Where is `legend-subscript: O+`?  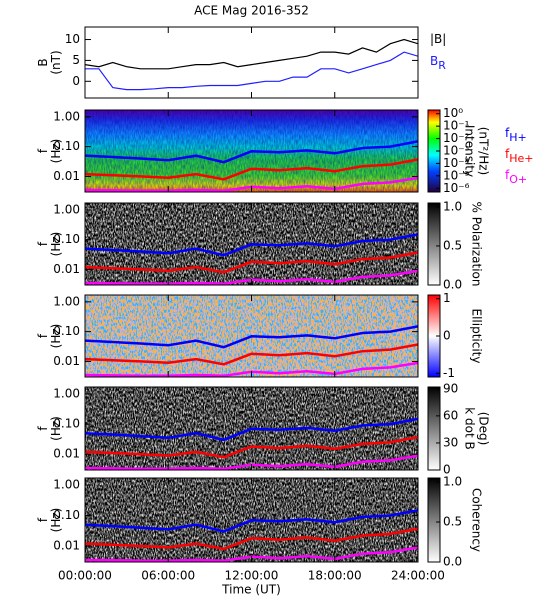 legend-subscript: O+ is located at coordinates (518, 179).